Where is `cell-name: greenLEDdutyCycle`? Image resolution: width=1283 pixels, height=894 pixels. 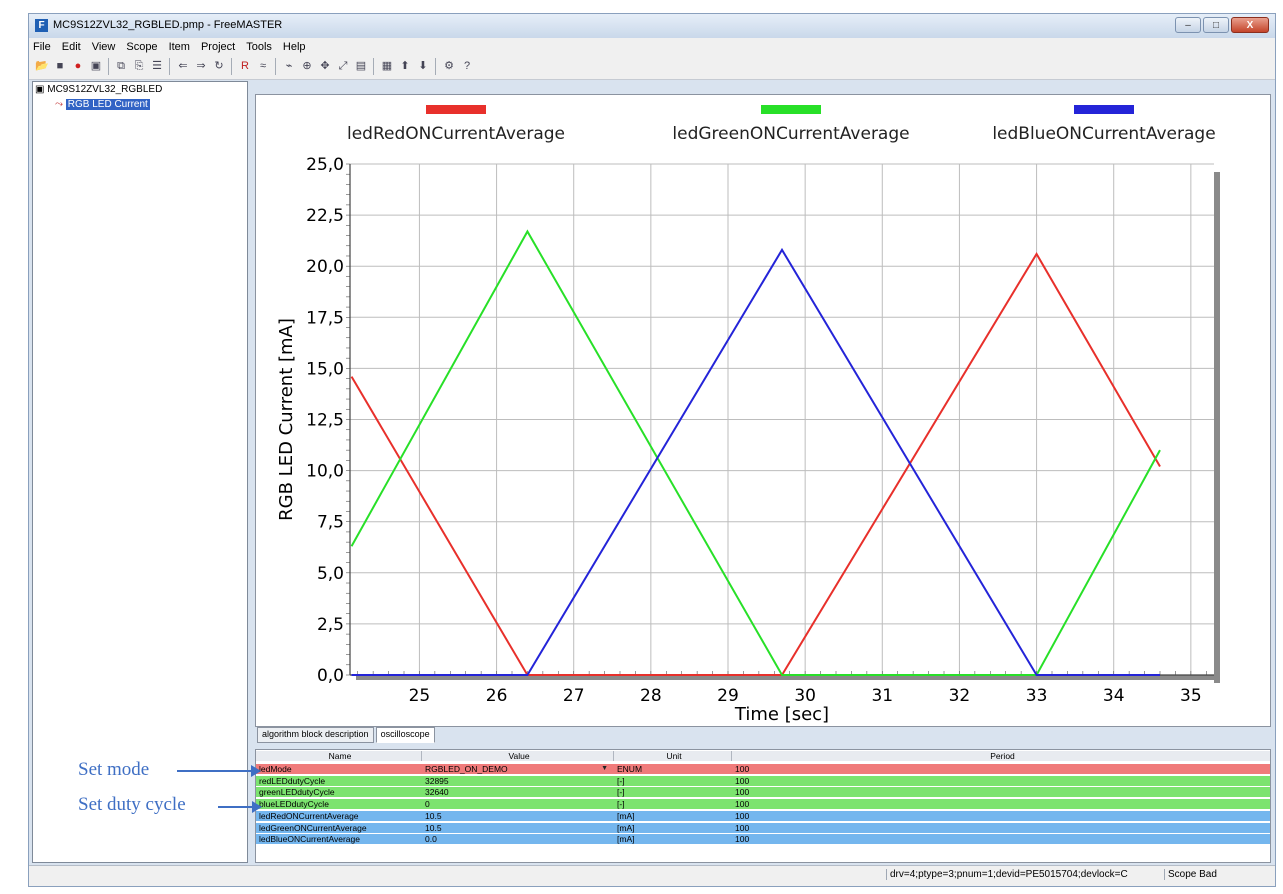
cell-name: greenLEDdutyCycle is located at coordinates (297, 792).